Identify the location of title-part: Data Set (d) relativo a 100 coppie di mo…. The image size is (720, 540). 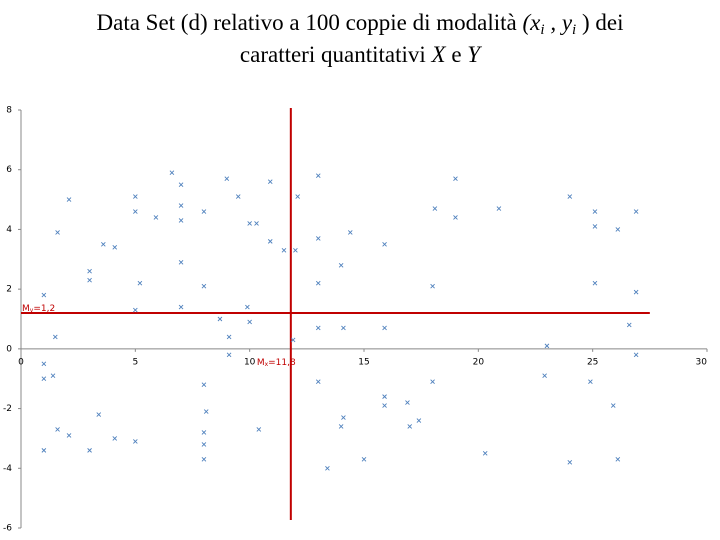
(310, 22).